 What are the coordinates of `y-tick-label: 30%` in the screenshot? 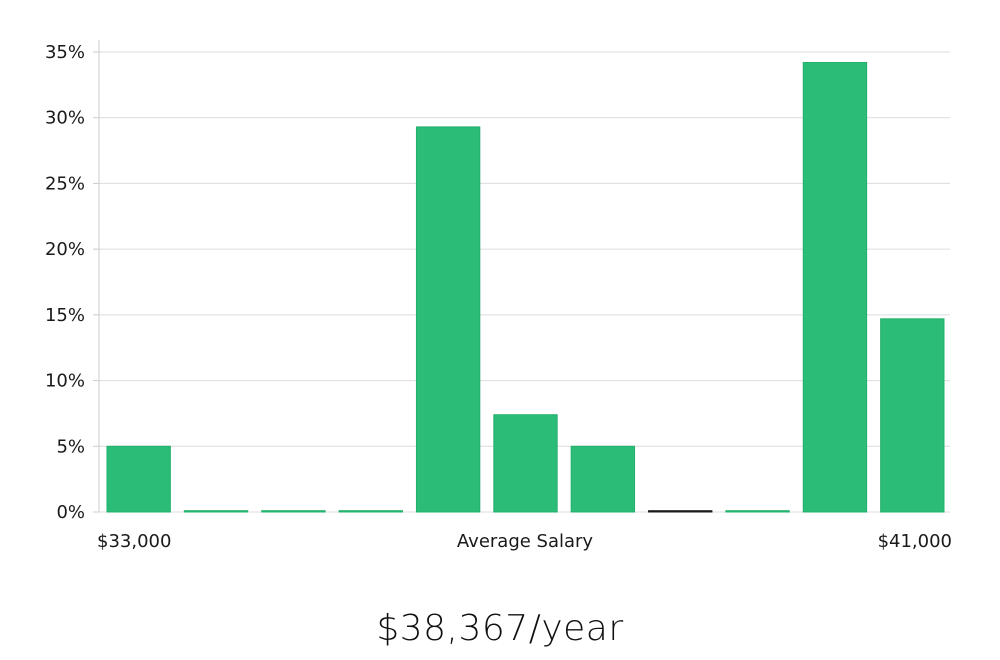 It's located at (65, 118).